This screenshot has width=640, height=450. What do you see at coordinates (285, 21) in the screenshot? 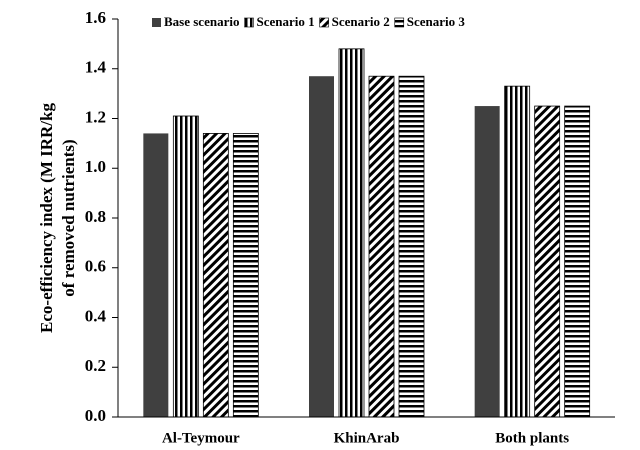
I see `legend-label: Scenario 1` at bounding box center [285, 21].